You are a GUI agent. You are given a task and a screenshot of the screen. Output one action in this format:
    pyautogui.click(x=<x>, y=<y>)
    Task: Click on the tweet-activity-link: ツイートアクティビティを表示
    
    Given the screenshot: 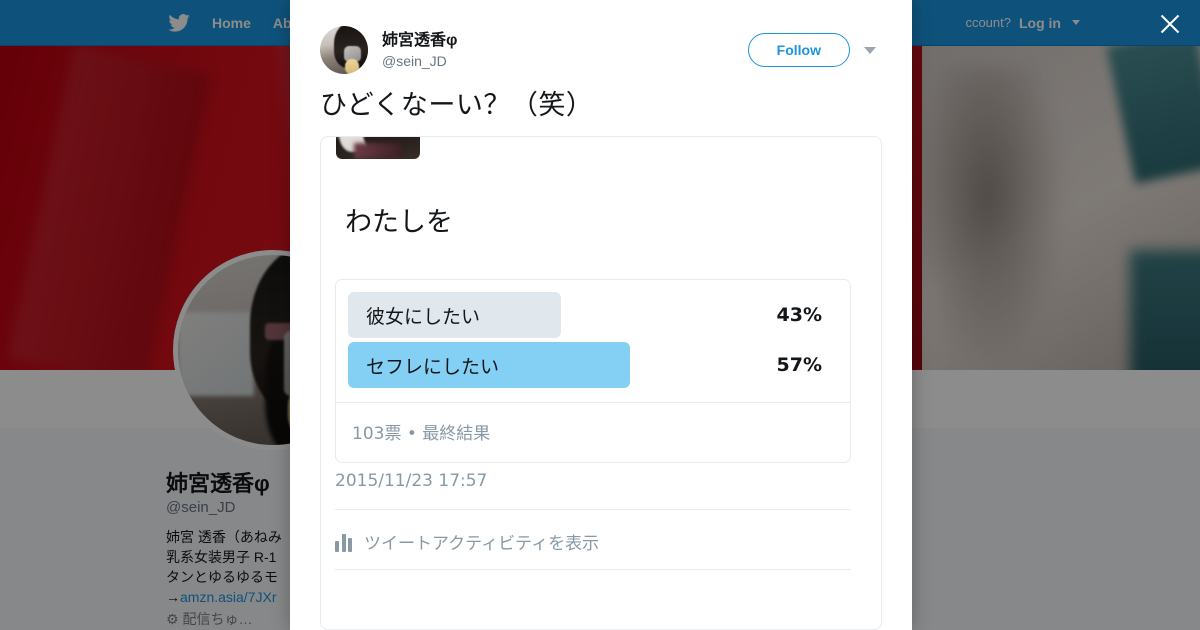 What is the action you would take?
    pyautogui.click(x=467, y=541)
    